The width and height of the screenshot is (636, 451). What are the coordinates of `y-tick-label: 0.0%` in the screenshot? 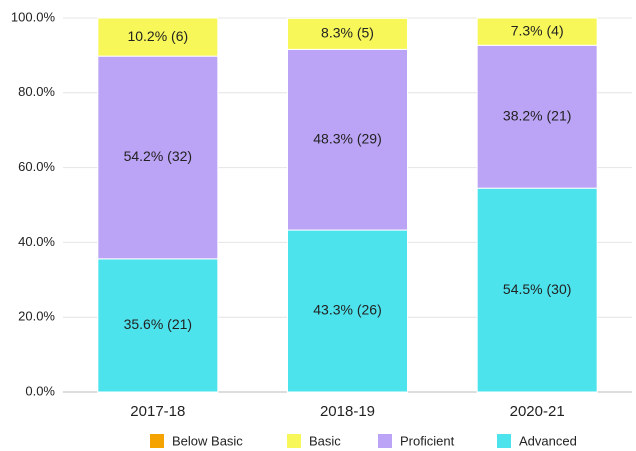 It's located at (40, 390).